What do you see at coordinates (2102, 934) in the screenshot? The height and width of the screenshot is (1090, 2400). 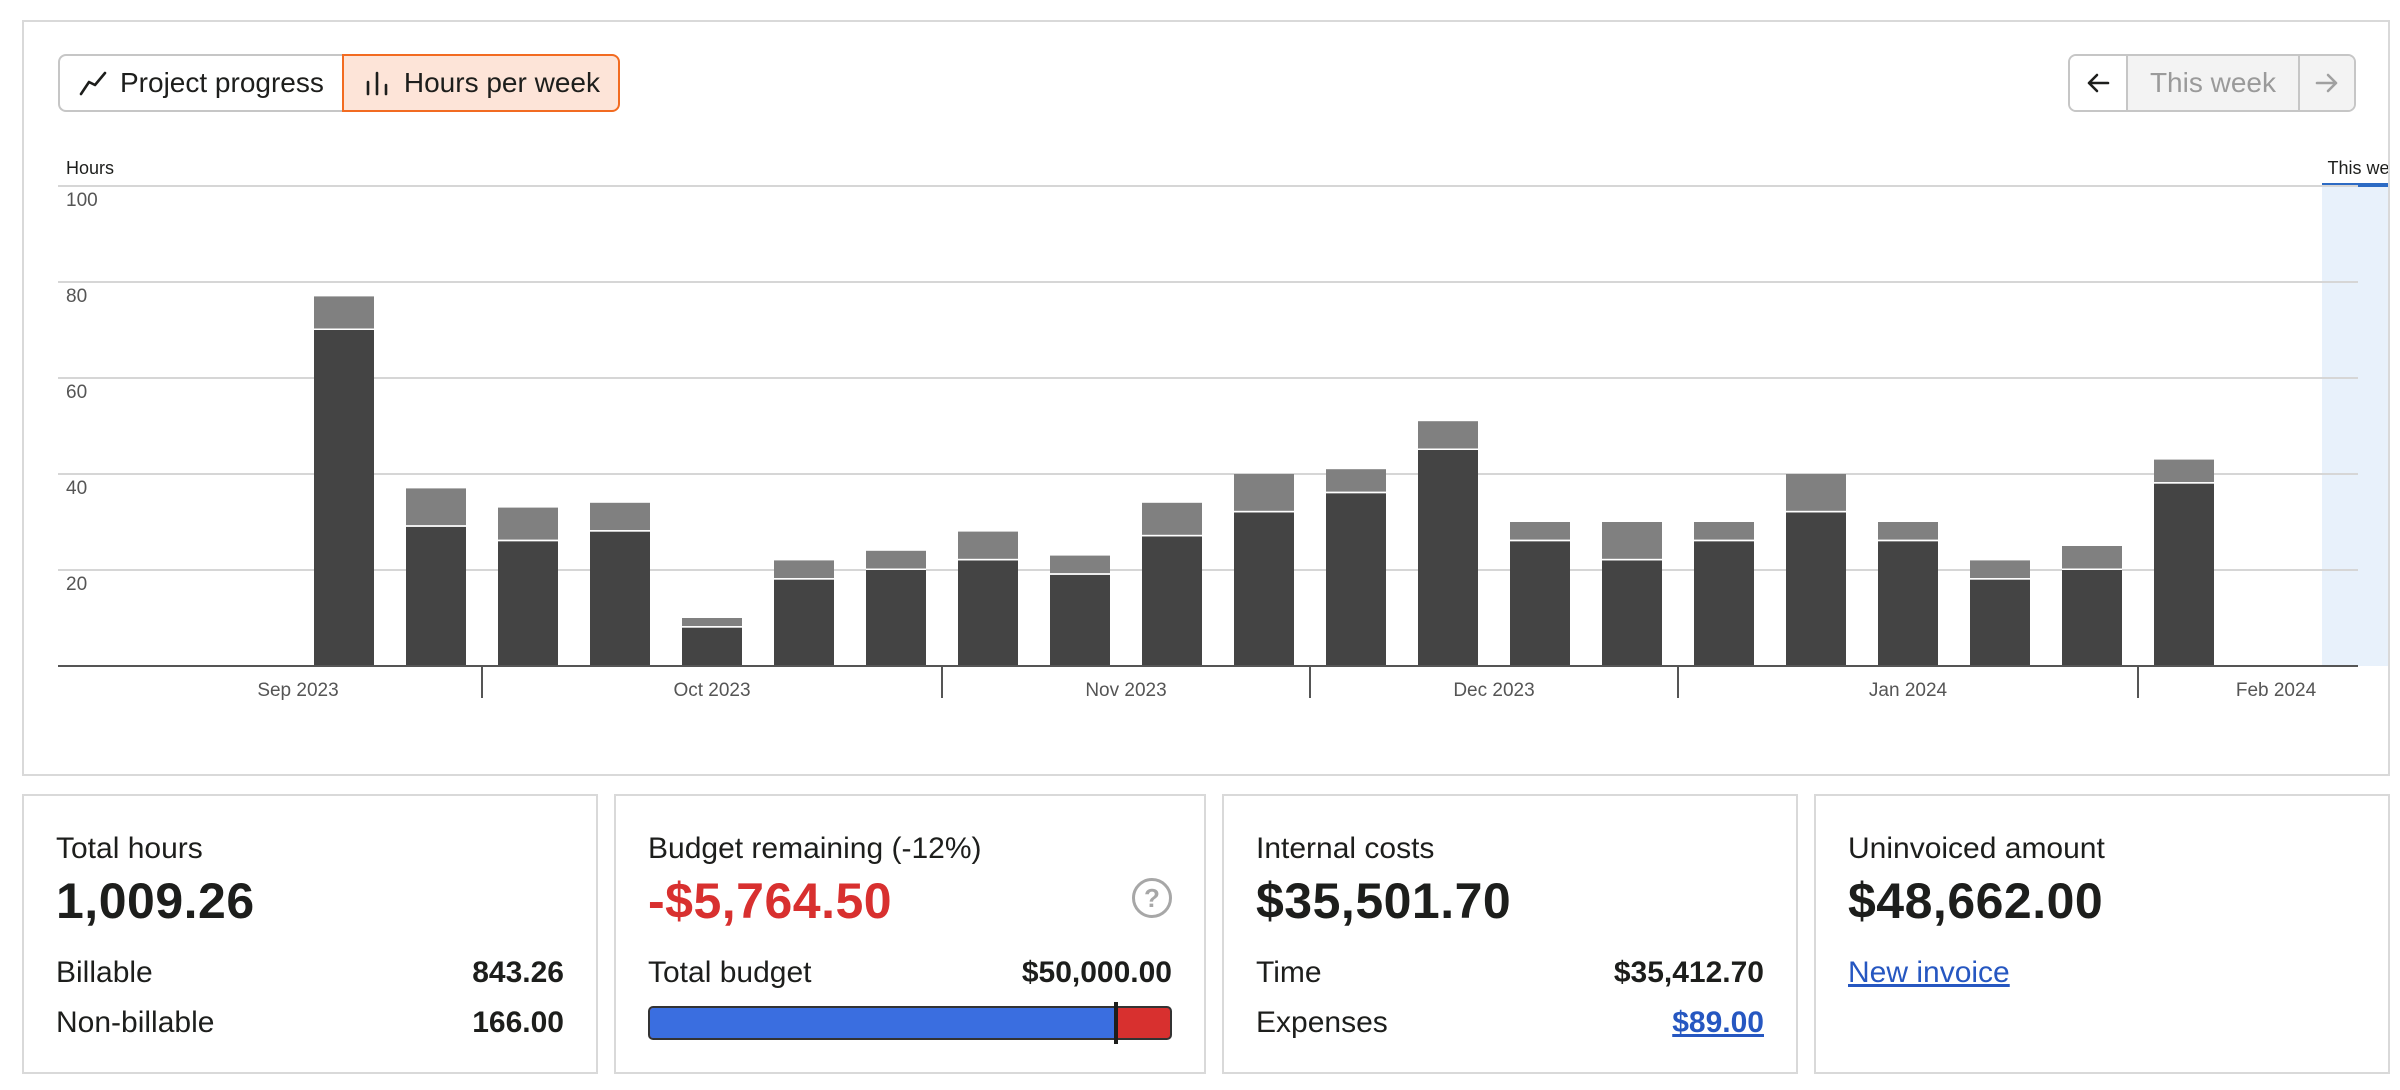 I see `uninvoiced-card: Uninvoiced amount $48,662.00 New invoice` at bounding box center [2102, 934].